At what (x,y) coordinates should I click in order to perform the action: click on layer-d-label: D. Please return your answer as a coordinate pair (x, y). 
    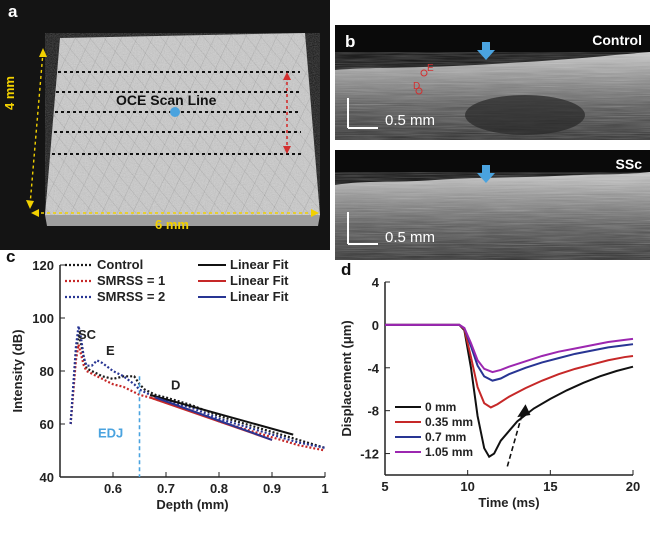
    Looking at the image, I should click on (417, 86).